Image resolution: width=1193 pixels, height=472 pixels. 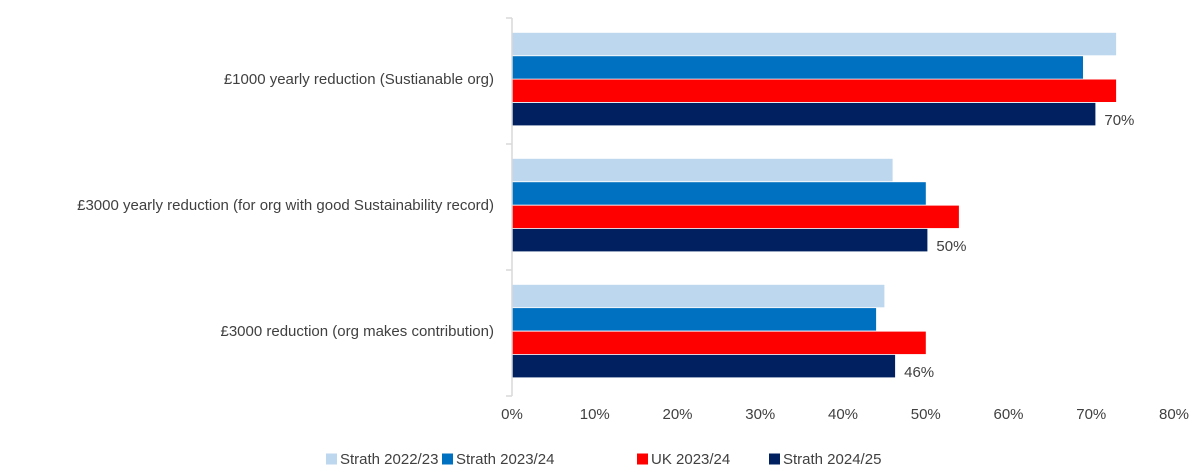 I want to click on x-tick-label: 40%, so click(x=843, y=414).